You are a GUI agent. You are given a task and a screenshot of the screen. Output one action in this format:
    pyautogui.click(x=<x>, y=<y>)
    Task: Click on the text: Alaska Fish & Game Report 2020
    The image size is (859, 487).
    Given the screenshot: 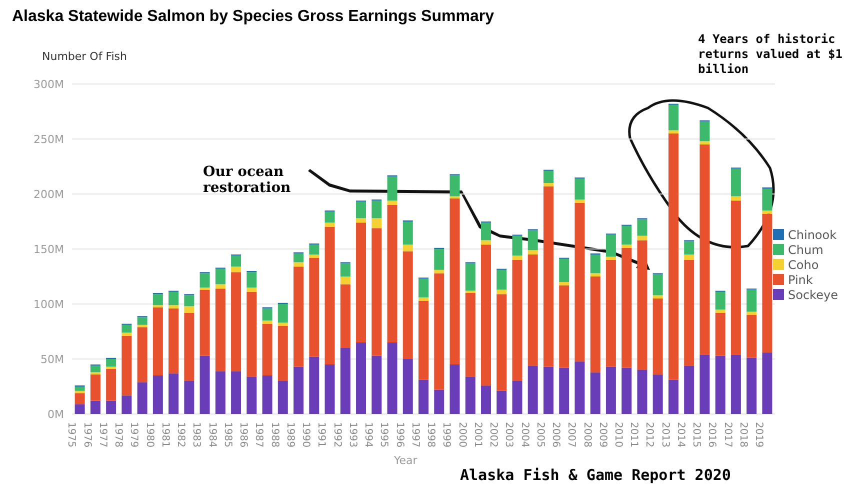 What is the action you would take?
    pyautogui.click(x=596, y=475)
    